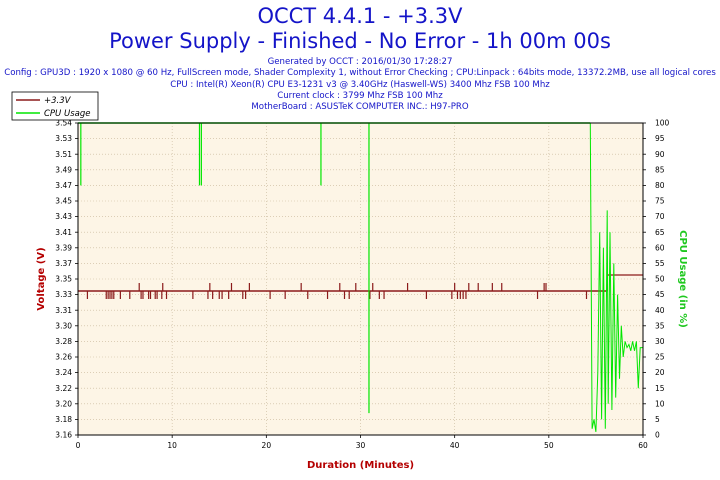 Image resolution: width=720 pixels, height=480 pixels. What do you see at coordinates (660, 247) in the screenshot?
I see `y2-tick-label: 60` at bounding box center [660, 247].